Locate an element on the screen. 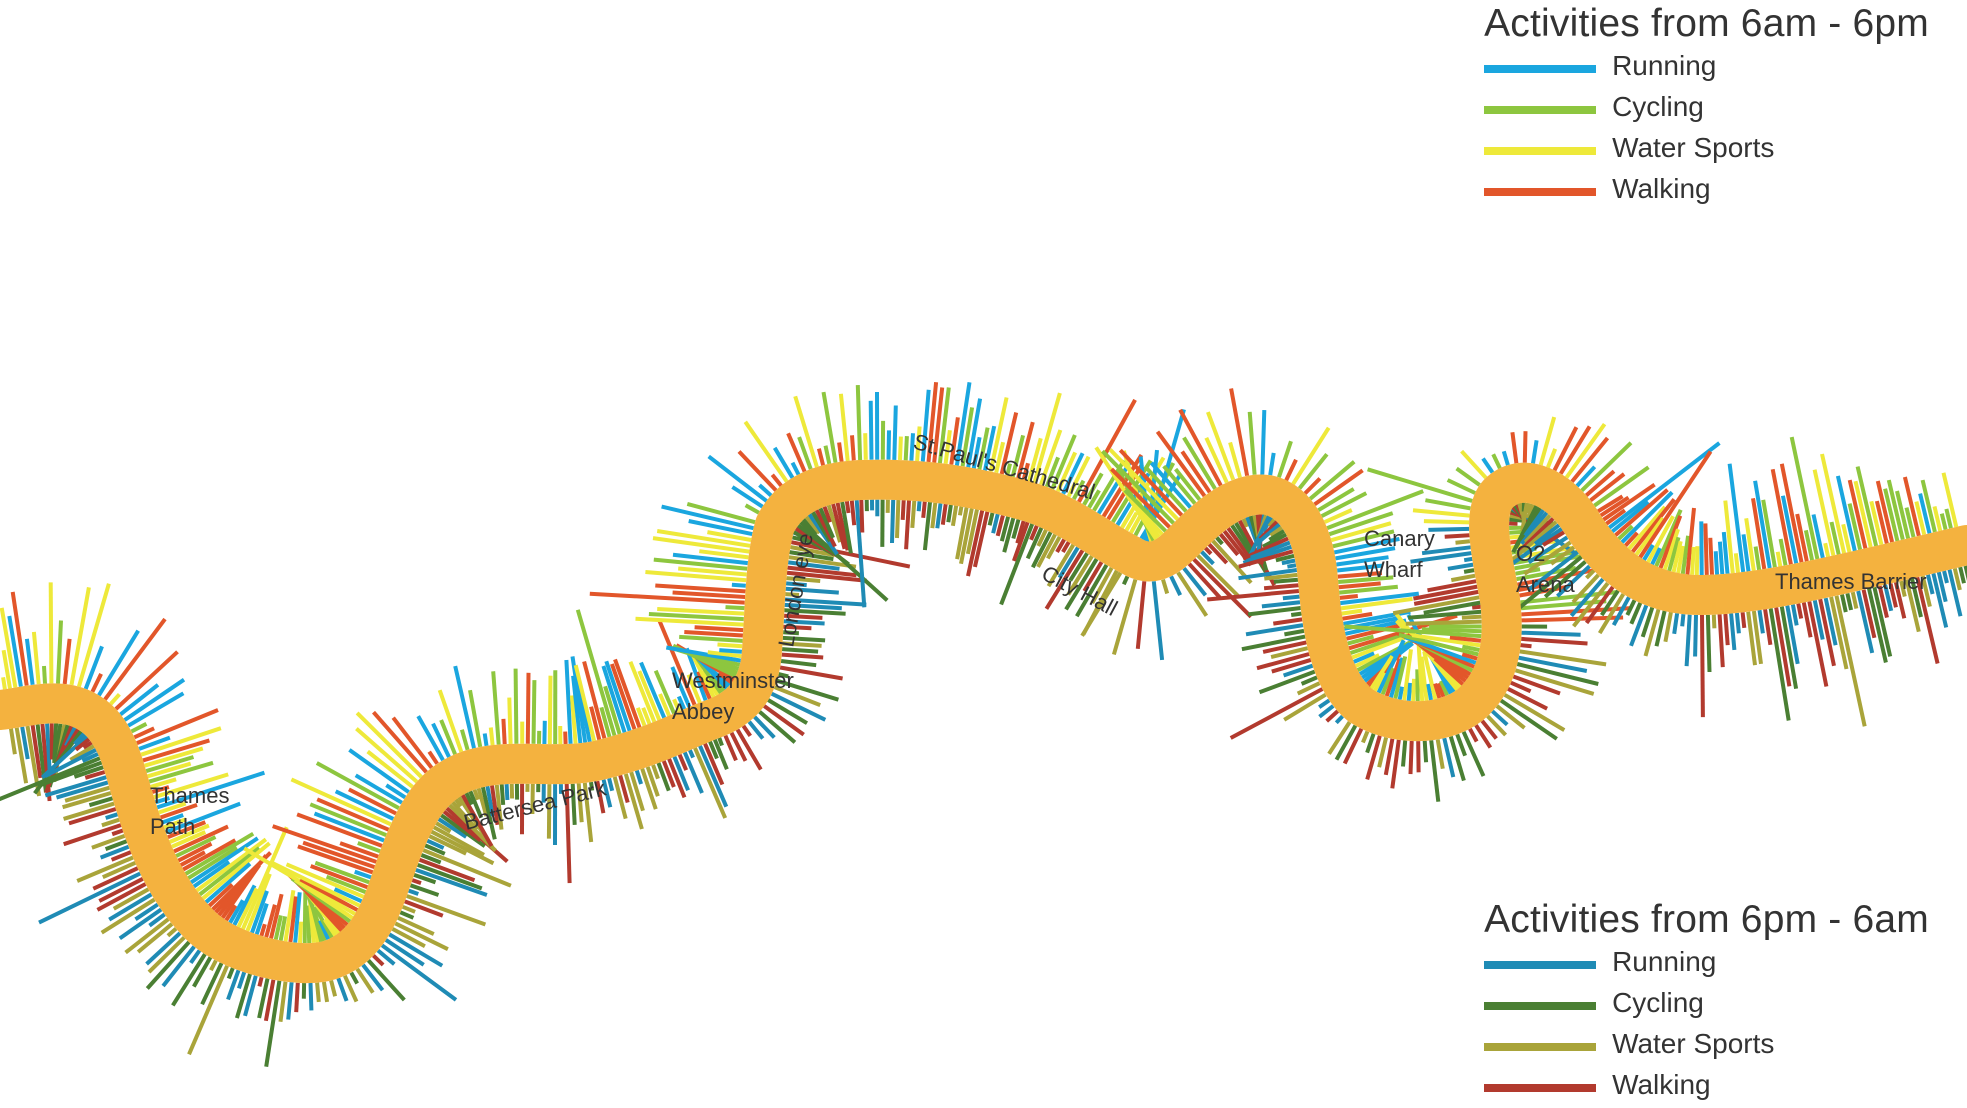  legend-label: Running is located at coordinates (1664, 66).